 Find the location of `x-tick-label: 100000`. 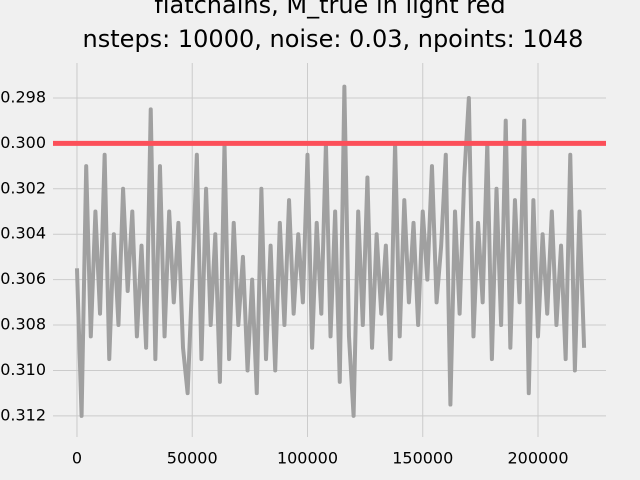

x-tick-label: 100000 is located at coordinates (307, 458).